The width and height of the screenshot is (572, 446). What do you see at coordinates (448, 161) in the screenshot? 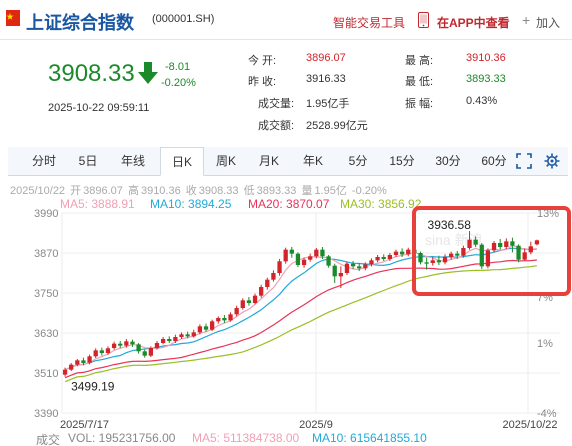
I see `tab-30min: 30分` at bounding box center [448, 161].